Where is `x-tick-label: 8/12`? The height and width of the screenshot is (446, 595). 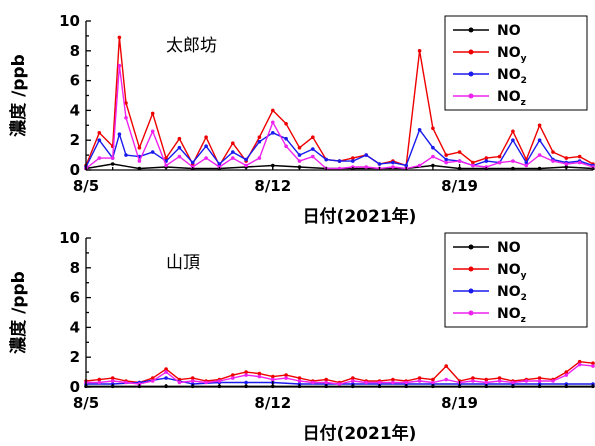
x-tick-label: 8/12 is located at coordinates (272, 186).